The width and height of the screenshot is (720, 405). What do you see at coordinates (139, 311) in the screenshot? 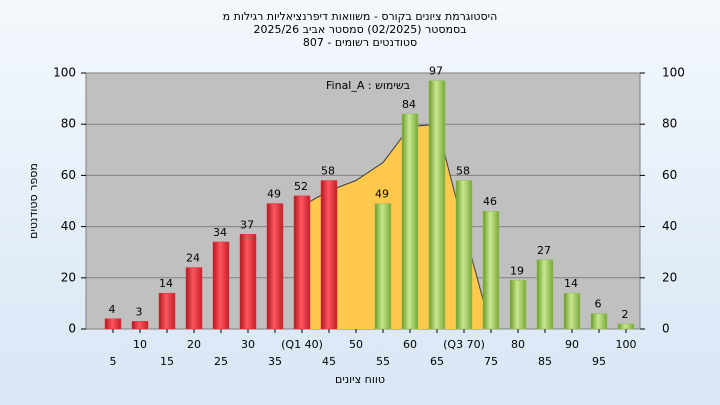
I see `value-label: 3` at bounding box center [139, 311].